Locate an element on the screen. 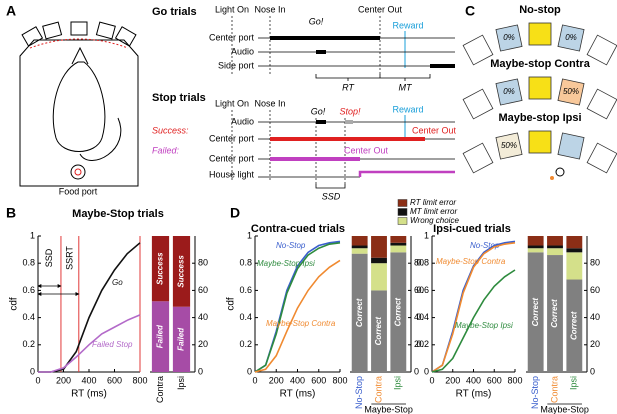 This screenshot has width=617, height=414. chart-title: Ipsi-cued trials is located at coordinates (472, 229).